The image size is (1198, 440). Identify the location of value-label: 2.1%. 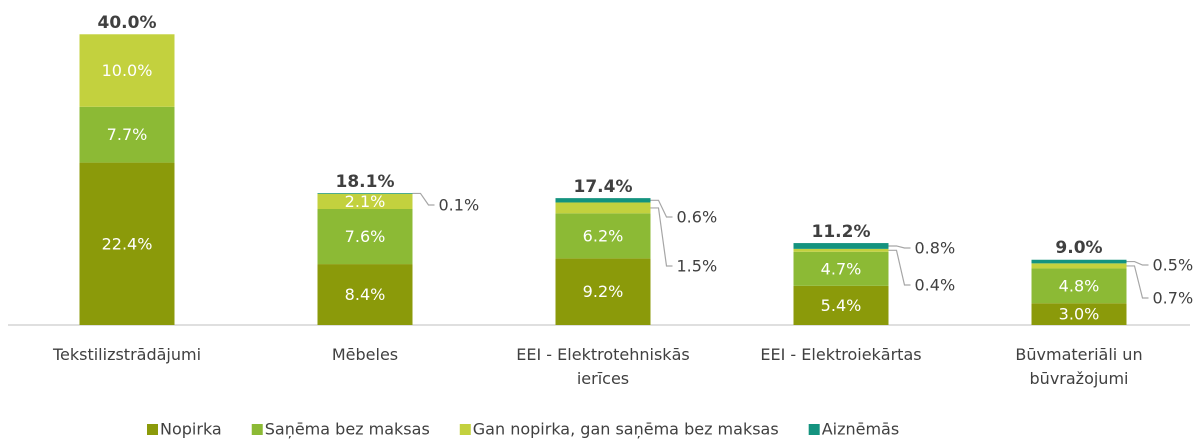
(365, 201).